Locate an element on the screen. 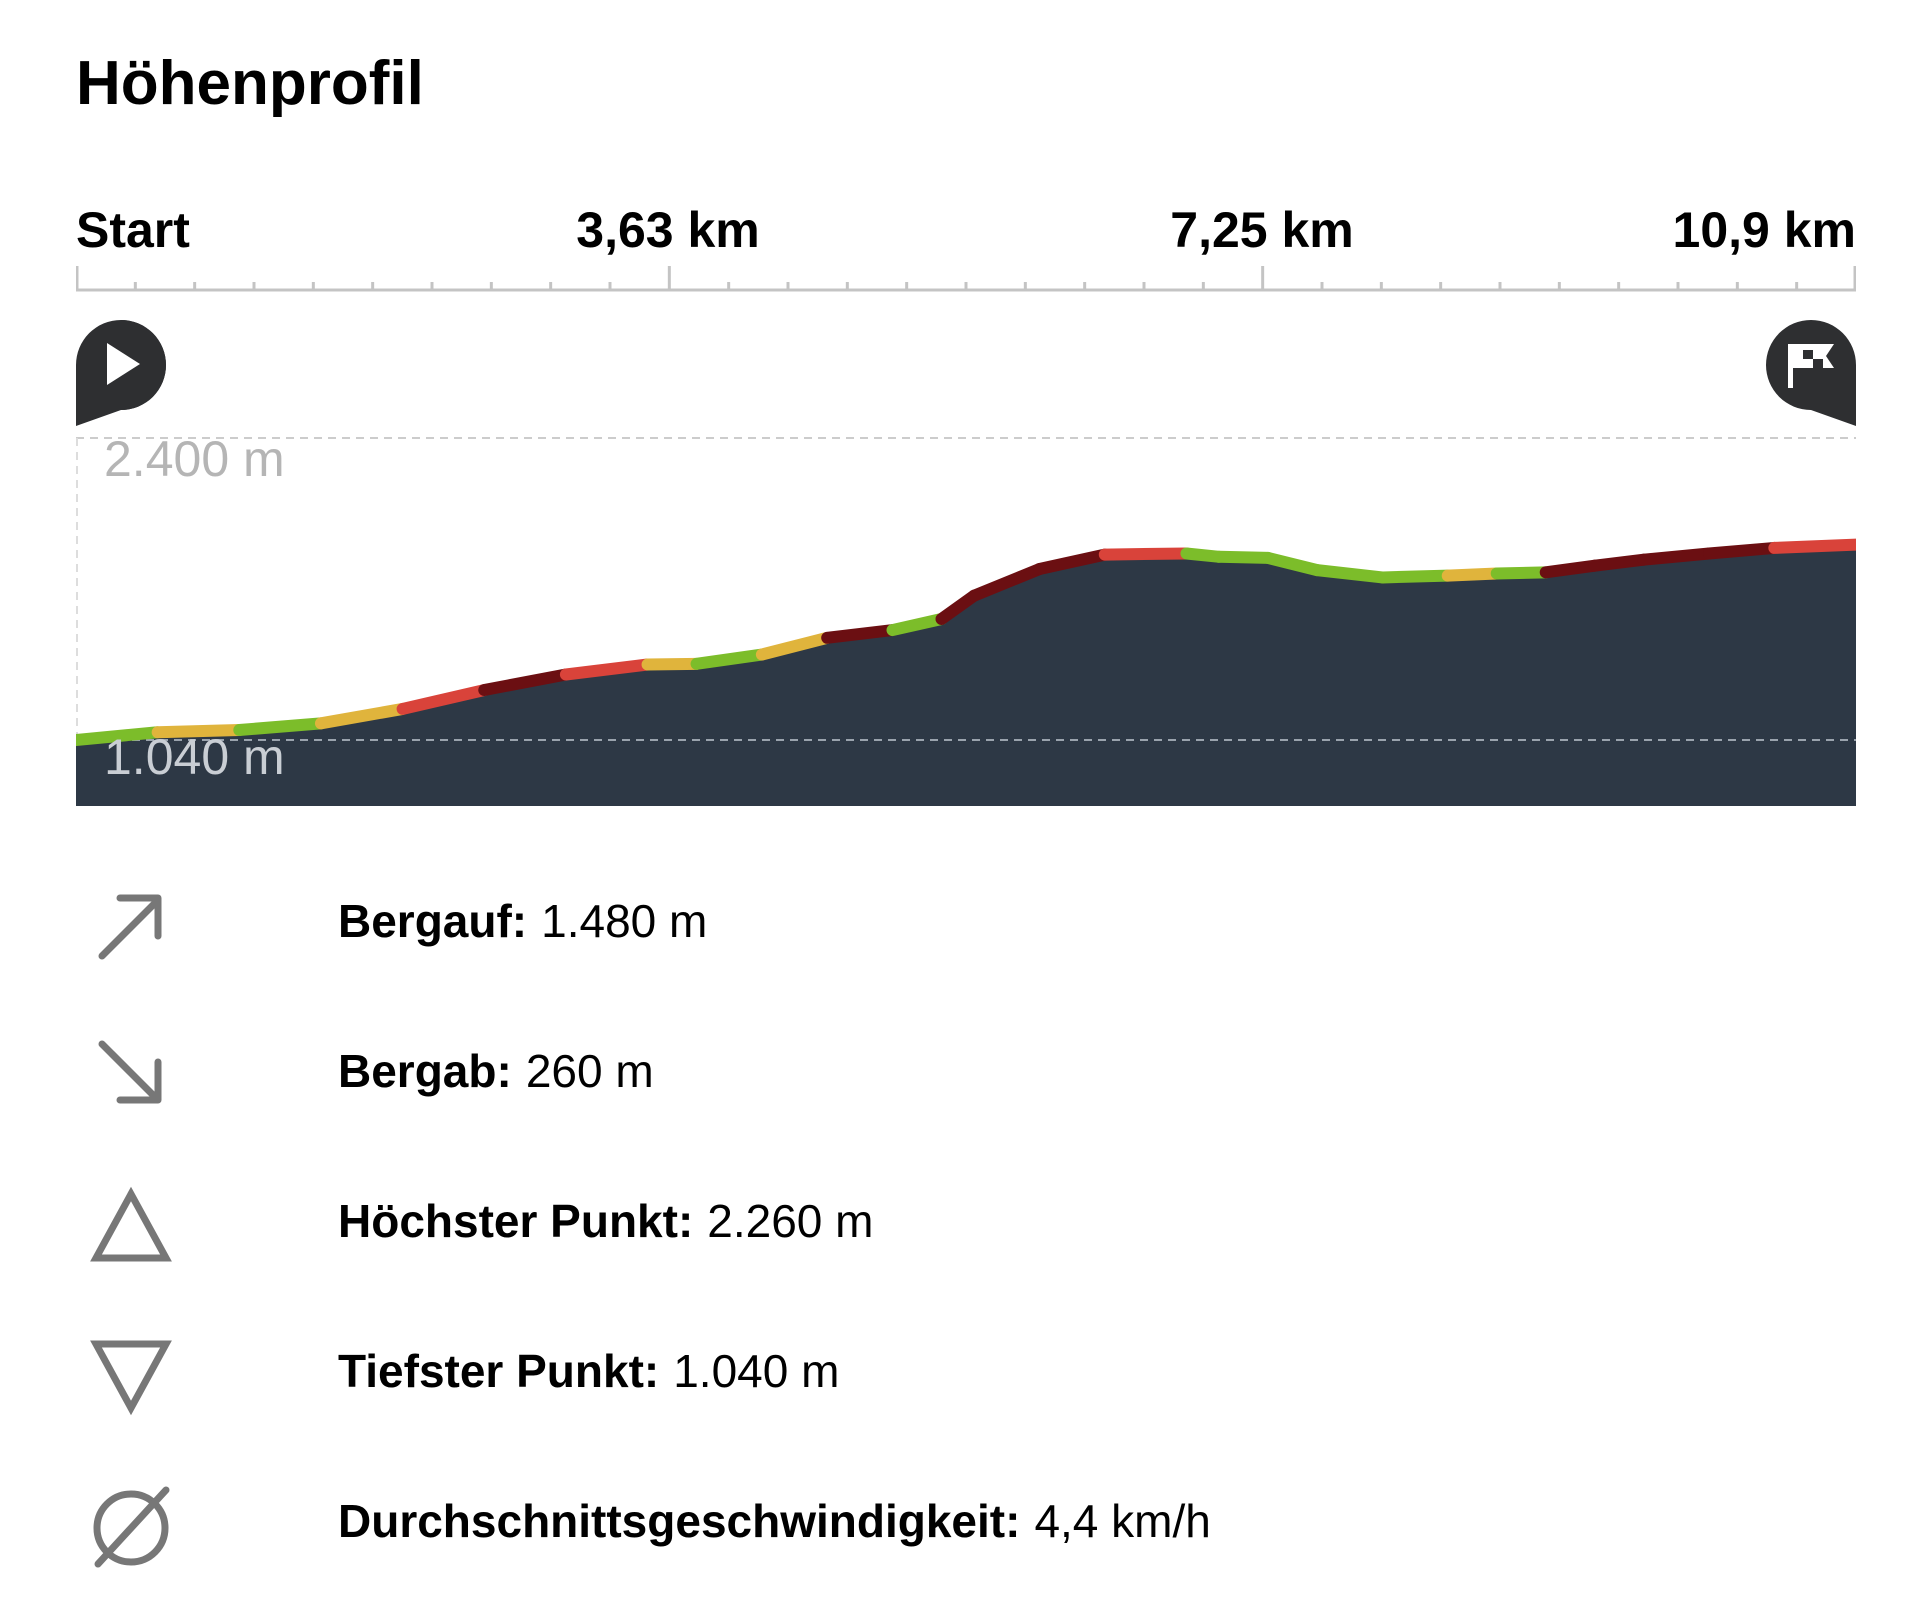 The width and height of the screenshot is (1920, 1609). descent-value: 260 m is located at coordinates (589, 1071).